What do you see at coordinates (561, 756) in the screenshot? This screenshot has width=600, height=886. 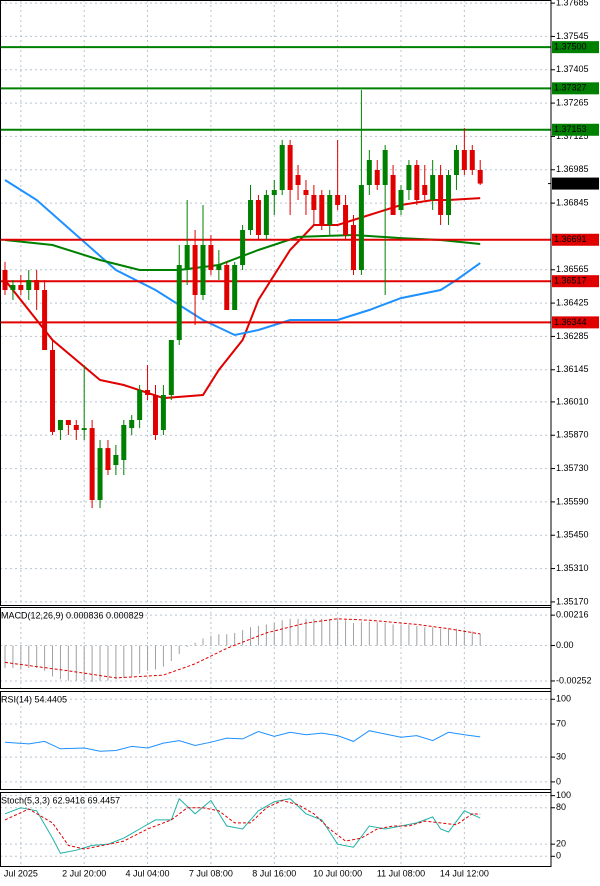 I see `y-tick-label: 30` at bounding box center [561, 756].